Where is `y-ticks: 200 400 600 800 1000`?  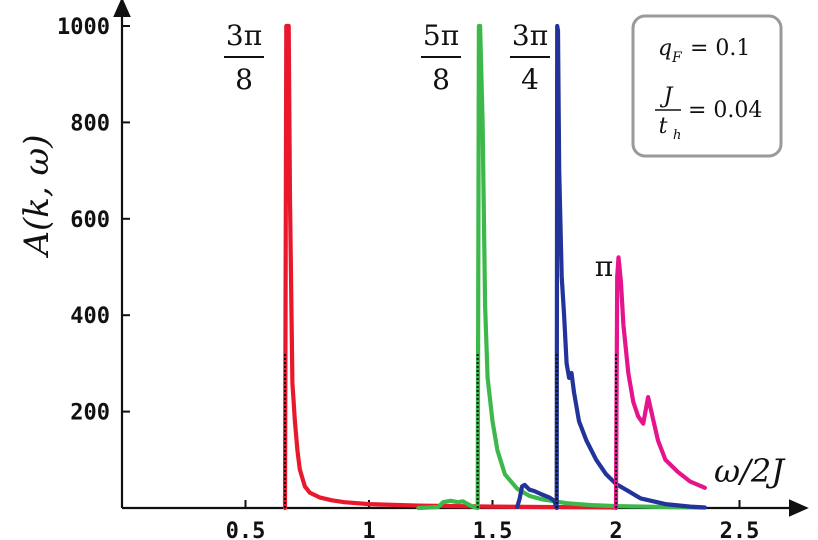
y-ticks: 200 400 600 800 1000 is located at coordinates (93, 220).